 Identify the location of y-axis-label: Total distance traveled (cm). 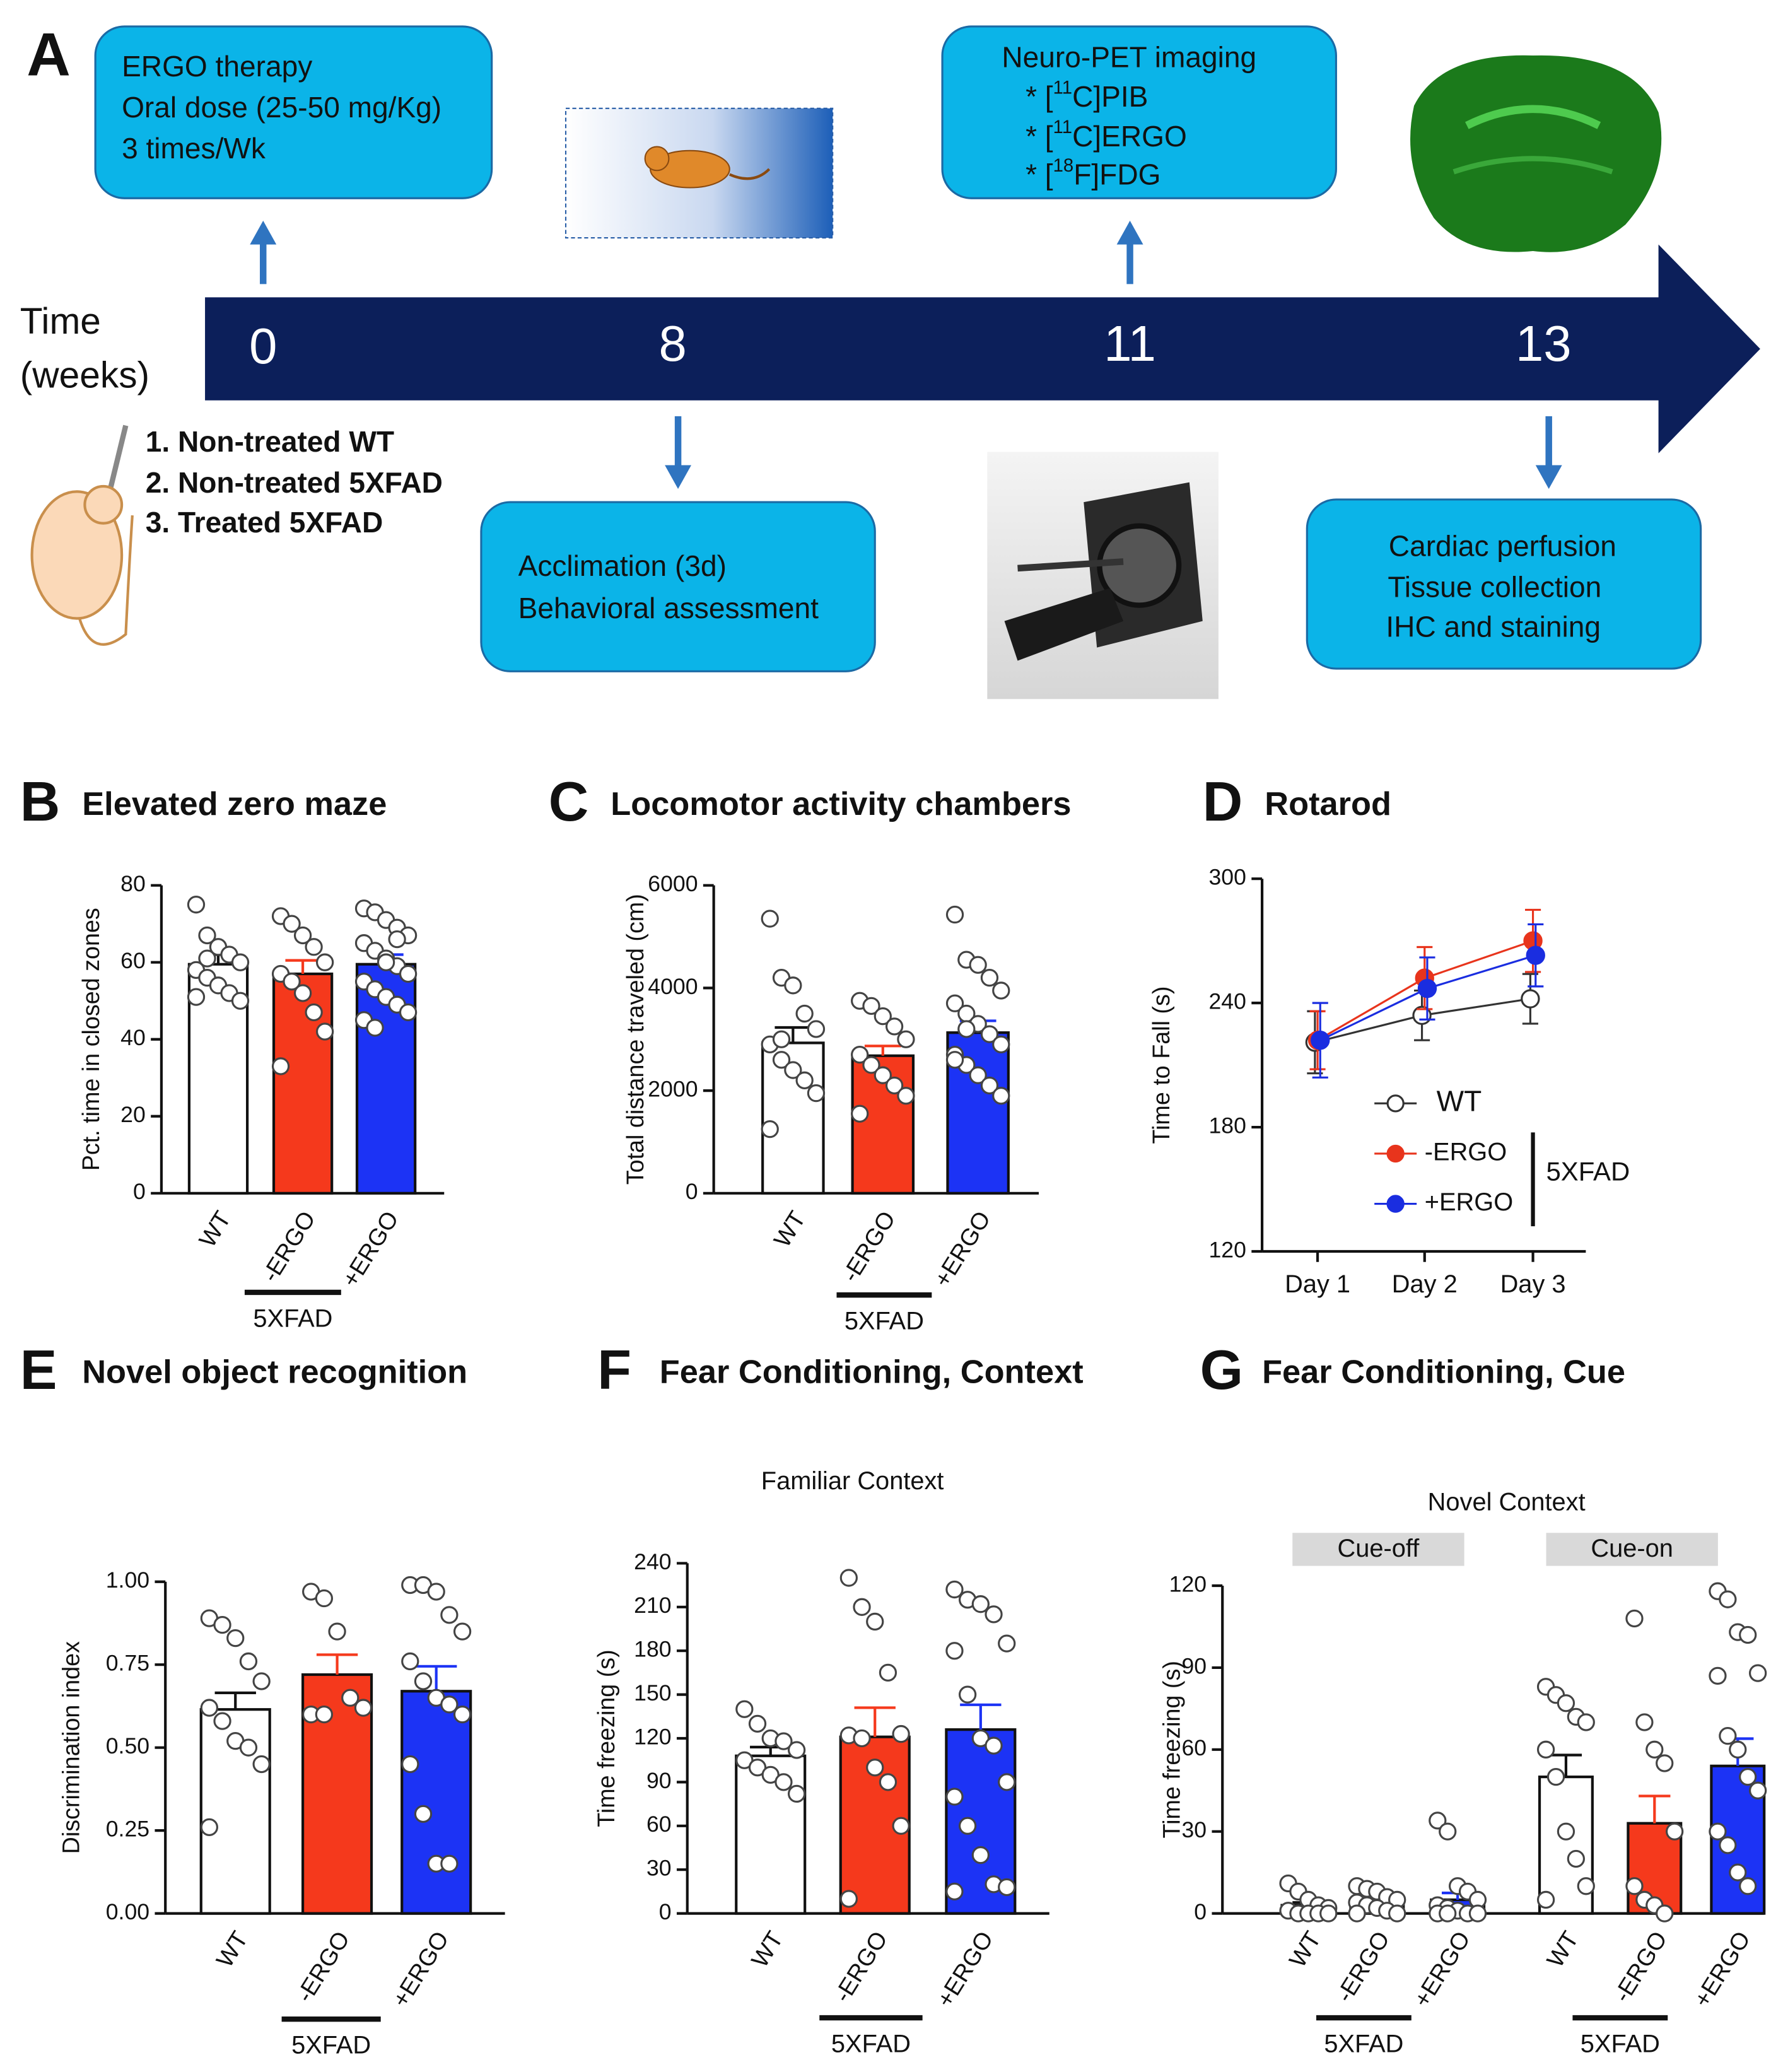
(635, 1039).